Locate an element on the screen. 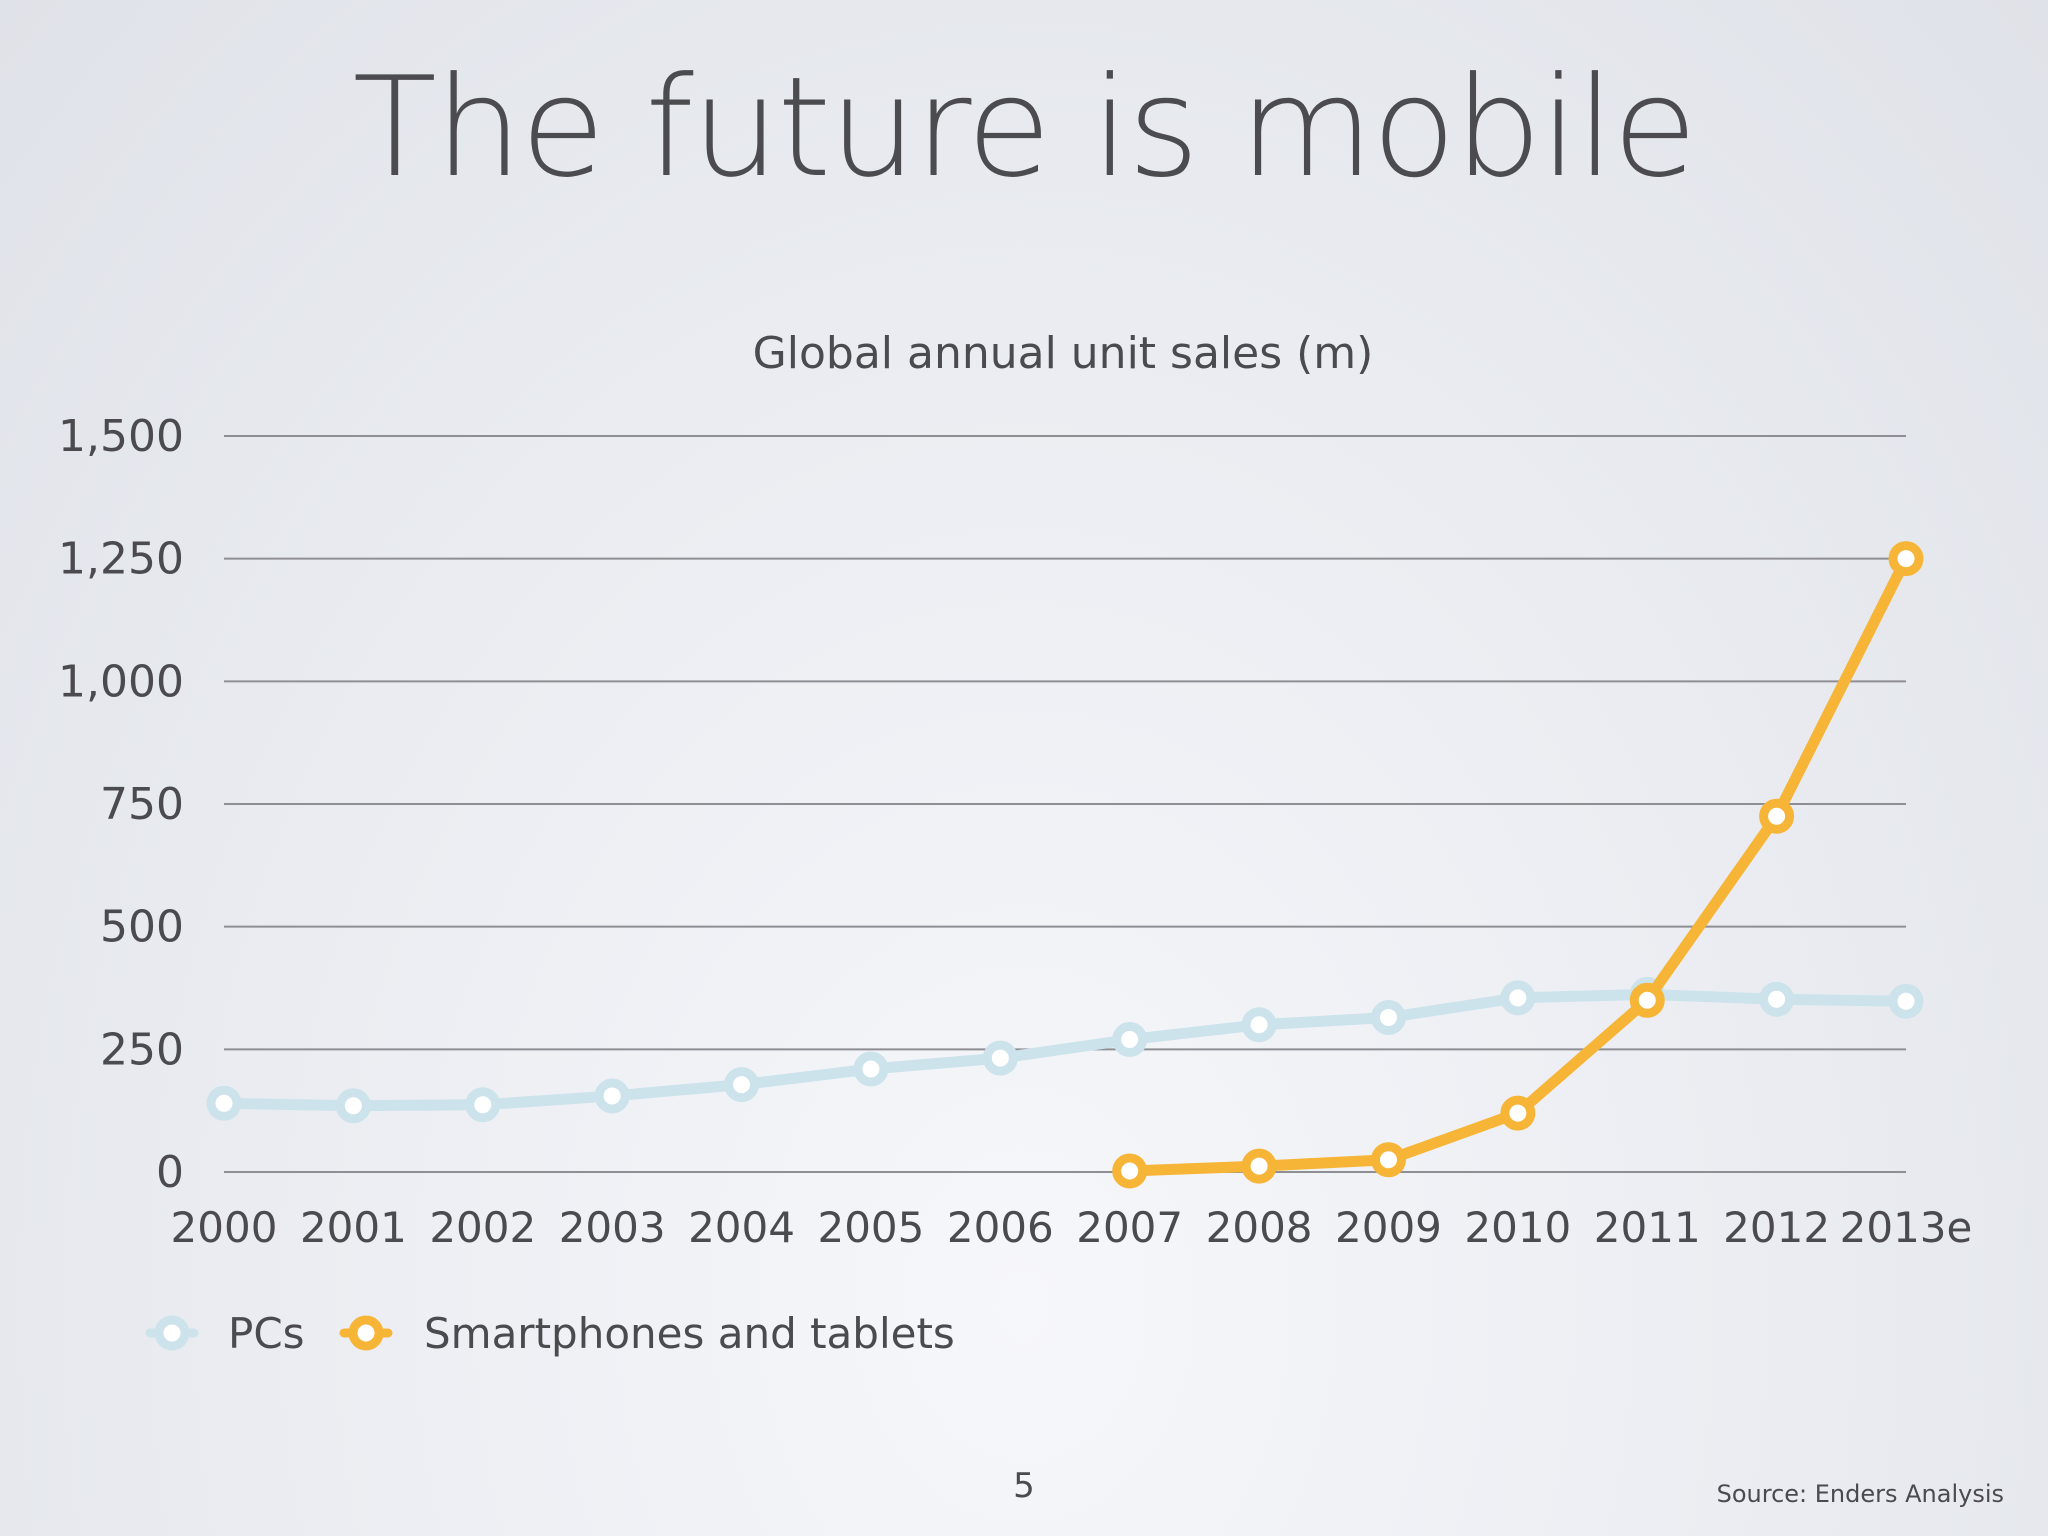 The width and height of the screenshot is (2048, 1536). y-tick-label: 250 is located at coordinates (142, 1049).